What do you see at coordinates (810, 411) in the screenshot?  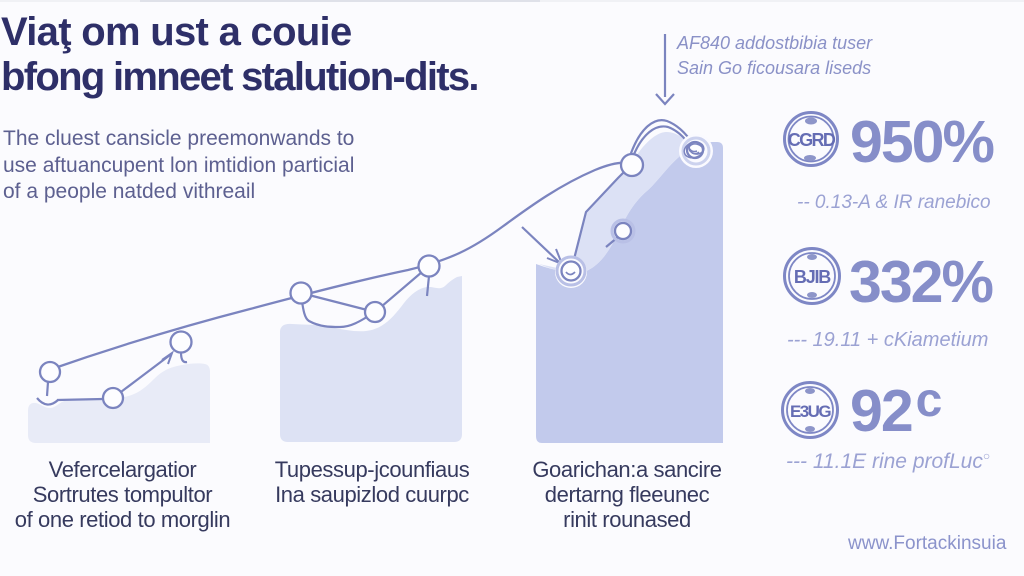 I see `svg-text: E3UG` at bounding box center [810, 411].